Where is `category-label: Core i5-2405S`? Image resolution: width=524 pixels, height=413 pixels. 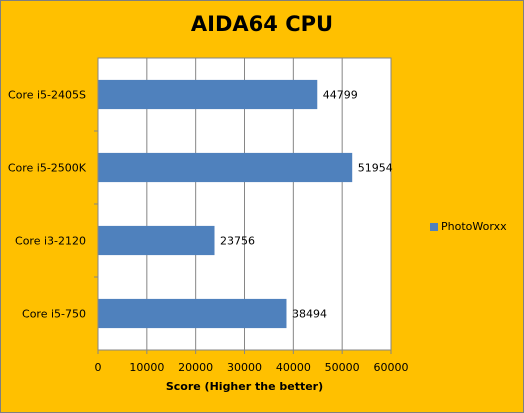
category-label: Core i5-2405S is located at coordinates (47, 95).